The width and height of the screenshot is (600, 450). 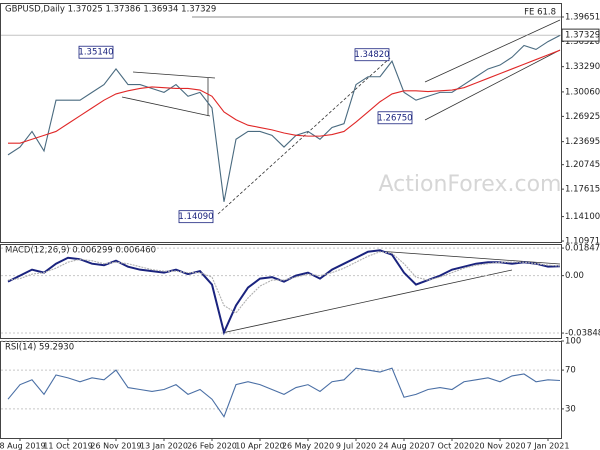 What do you see at coordinates (115, 446) in the screenshot?
I see `x-tick-label: 26 Nov 2019` at bounding box center [115, 446].